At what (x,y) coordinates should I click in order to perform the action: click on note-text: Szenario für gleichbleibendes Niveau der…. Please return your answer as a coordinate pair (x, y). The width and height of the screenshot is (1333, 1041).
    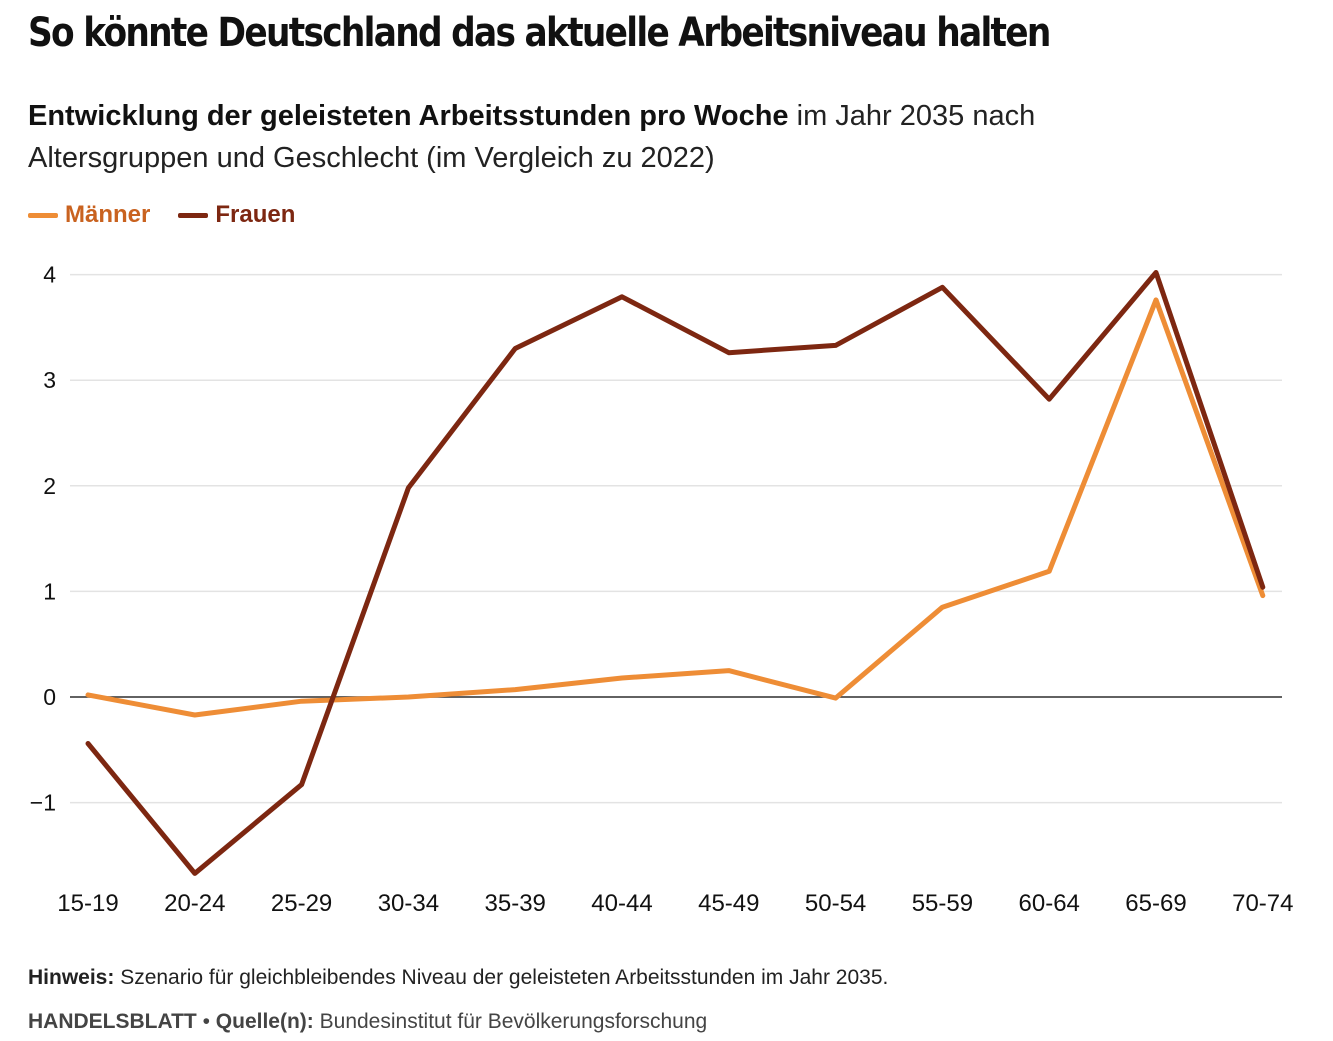
    Looking at the image, I should click on (501, 977).